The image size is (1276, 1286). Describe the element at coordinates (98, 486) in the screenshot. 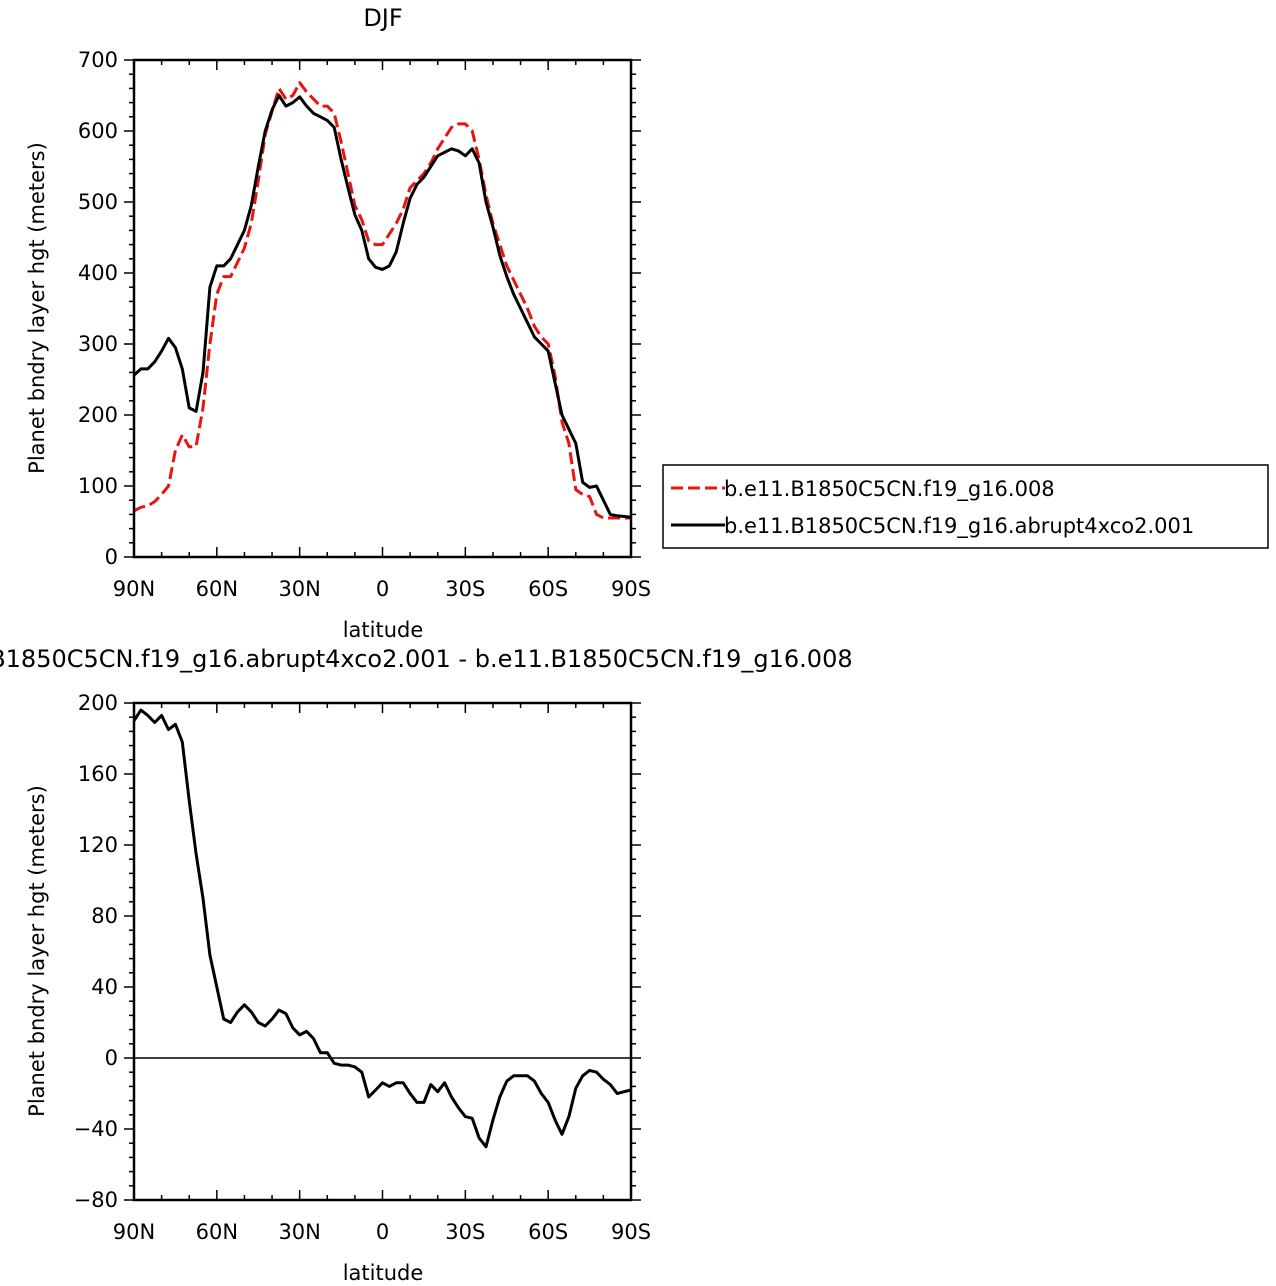

I see `top-y-tick-label: 100` at that location.